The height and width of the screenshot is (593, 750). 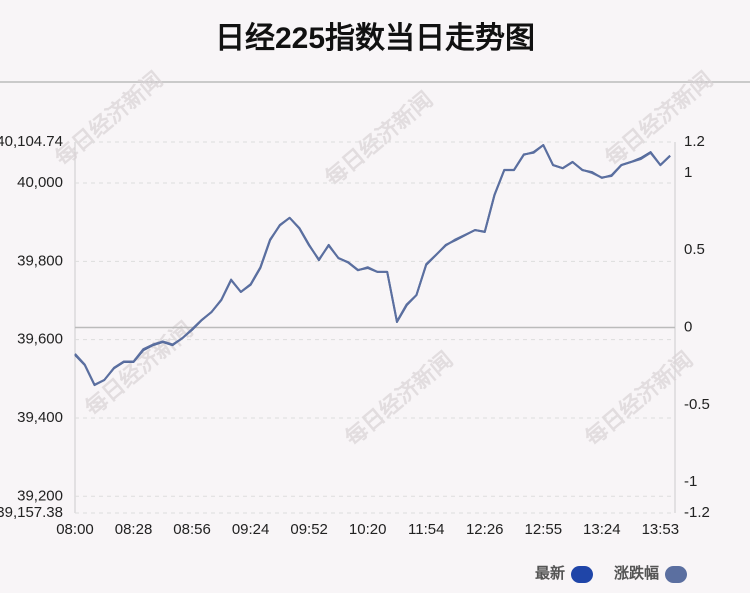 I want to click on x-tick-label: 08:56, so click(x=192, y=529).